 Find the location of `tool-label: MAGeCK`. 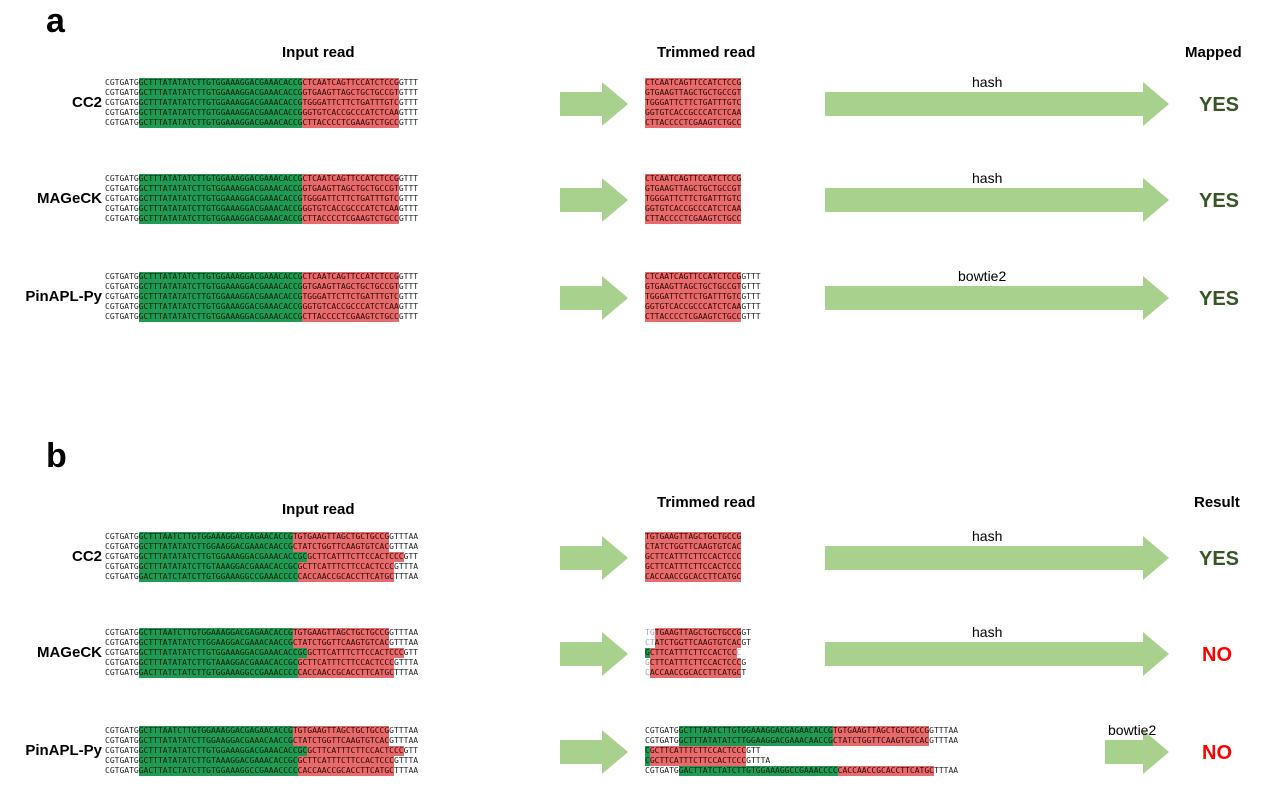

tool-label: MAGeCK is located at coordinates (69, 652).